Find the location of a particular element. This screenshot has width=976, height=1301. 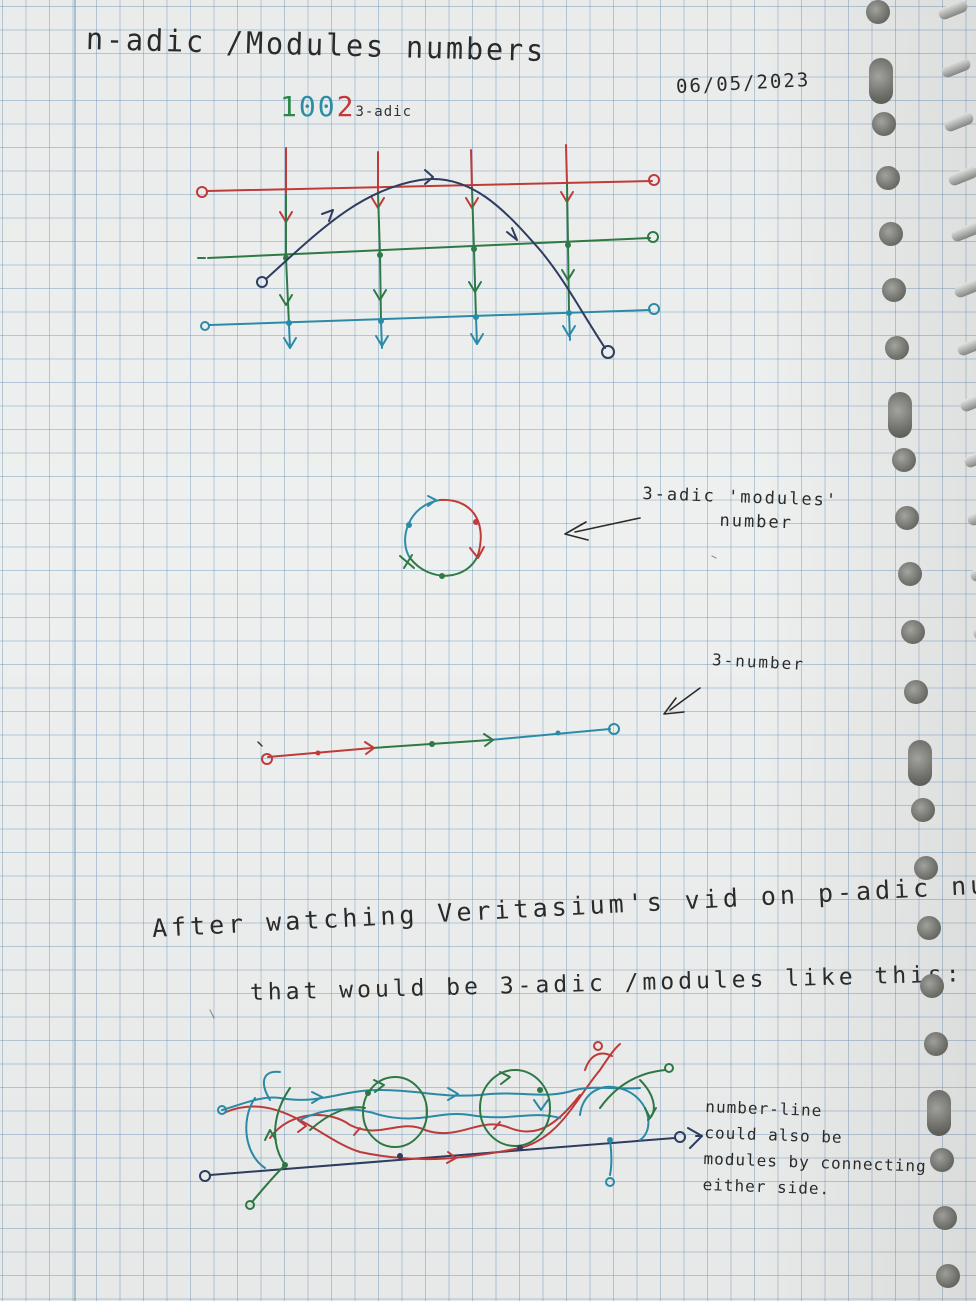

figure2-circle is located at coordinates (442, 537).